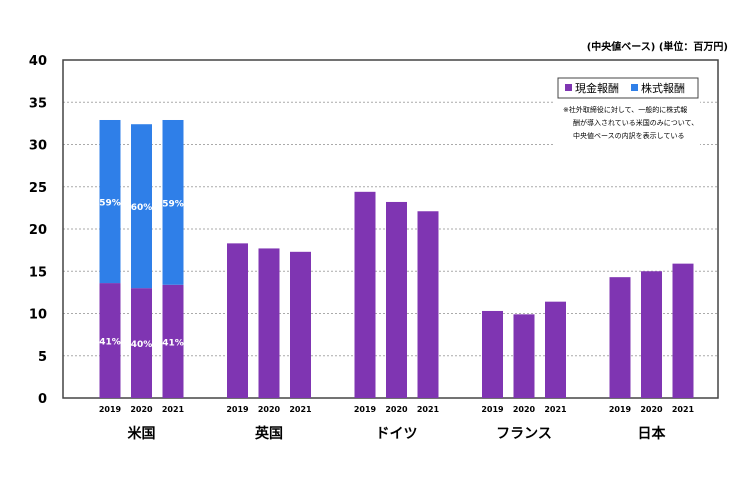  What do you see at coordinates (652, 433) in the screenshot?
I see `group-label: 日本` at bounding box center [652, 433].